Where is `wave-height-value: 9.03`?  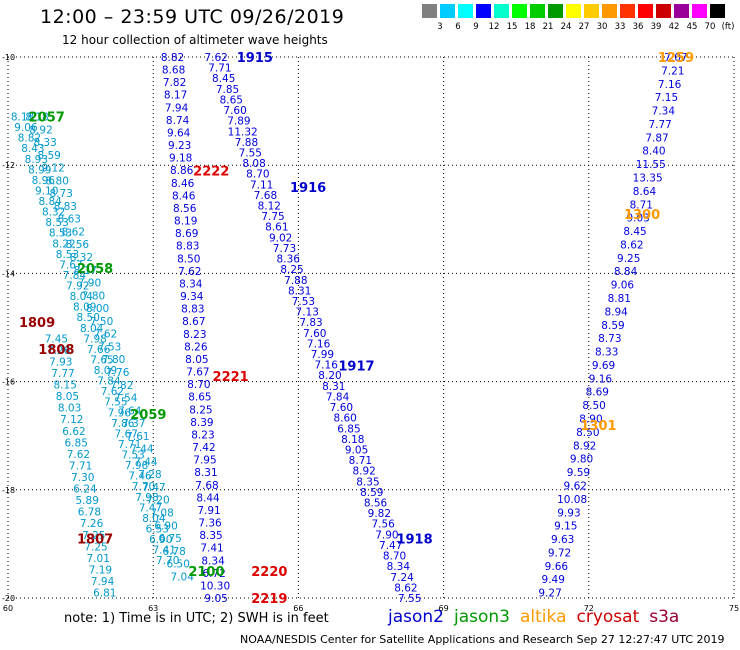 wave-height-value: 9.03 is located at coordinates (637, 219).